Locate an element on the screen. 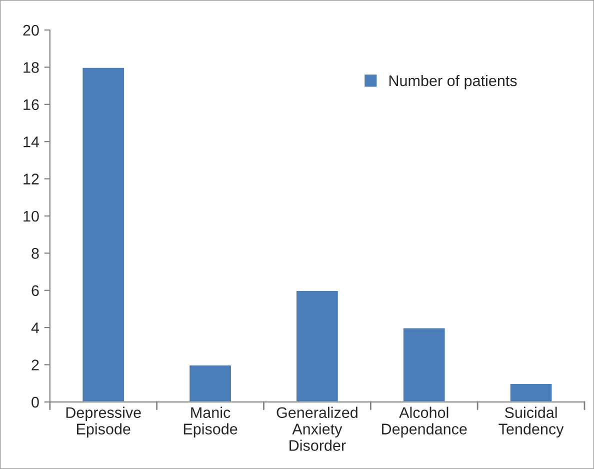 The image size is (594, 469). x-tick-label: Suicidal Tendency is located at coordinates (531, 422).